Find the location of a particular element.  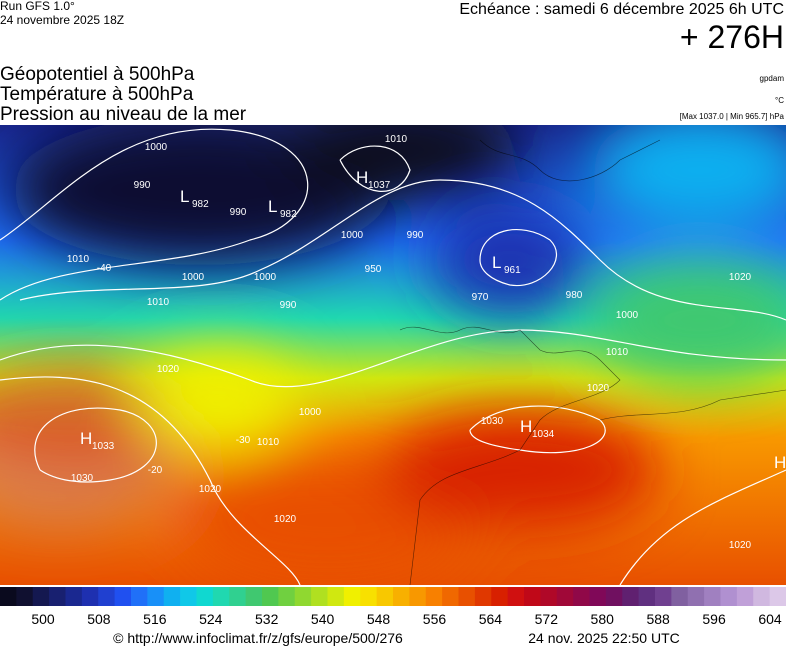

colorbar-tick-label: 572 is located at coordinates (547, 619).